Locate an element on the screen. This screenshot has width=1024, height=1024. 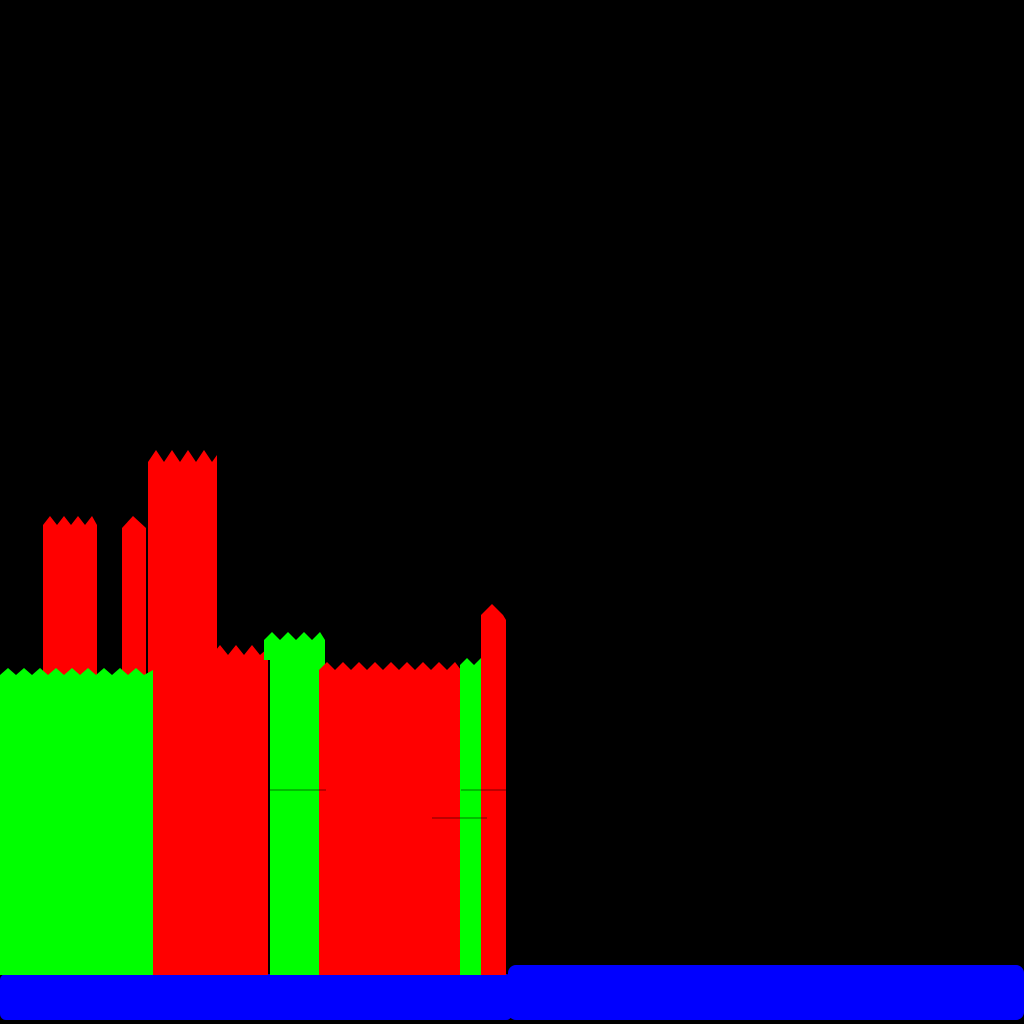
ground is located at coordinates (512, 992).